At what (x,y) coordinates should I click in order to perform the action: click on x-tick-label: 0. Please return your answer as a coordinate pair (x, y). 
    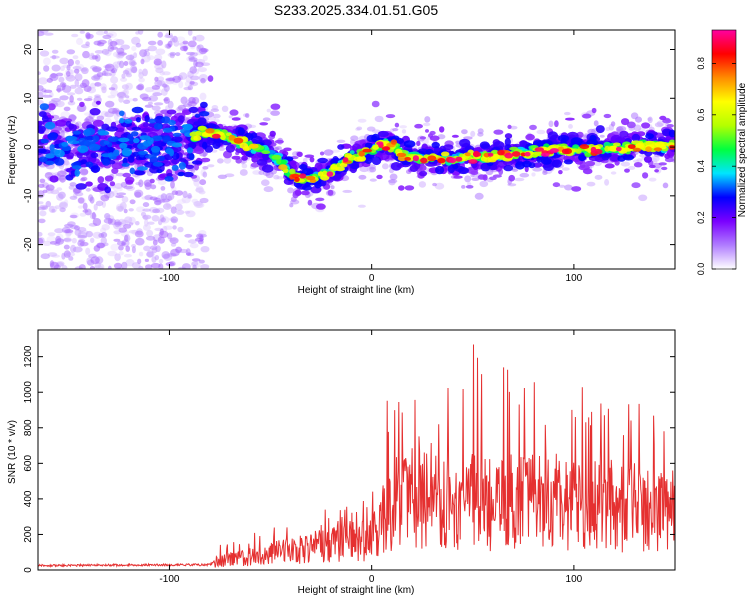
    Looking at the image, I should click on (372, 278).